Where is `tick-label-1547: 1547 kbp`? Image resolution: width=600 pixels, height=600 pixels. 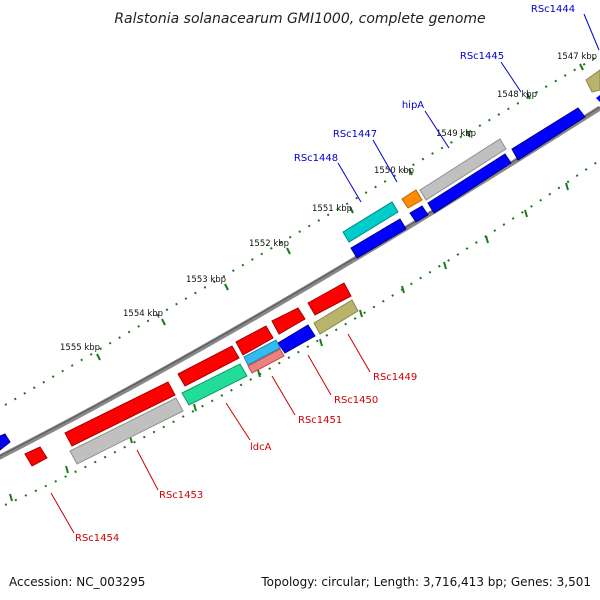 tick-label-1547: 1547 kbp is located at coordinates (577, 57).